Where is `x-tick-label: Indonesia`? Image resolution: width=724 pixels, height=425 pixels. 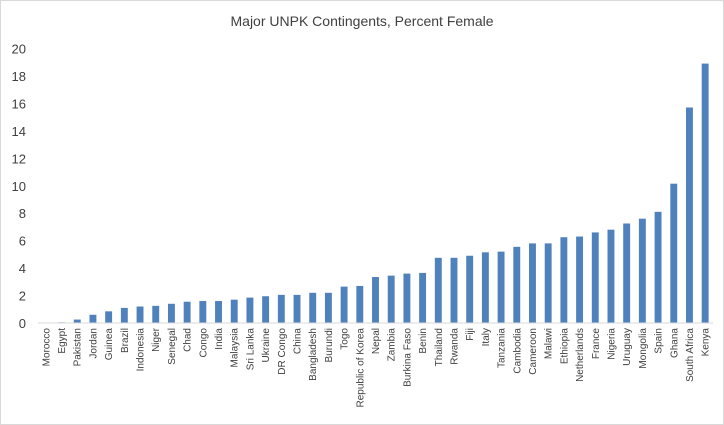
x-tick-label: Indonesia is located at coordinates (141, 350).